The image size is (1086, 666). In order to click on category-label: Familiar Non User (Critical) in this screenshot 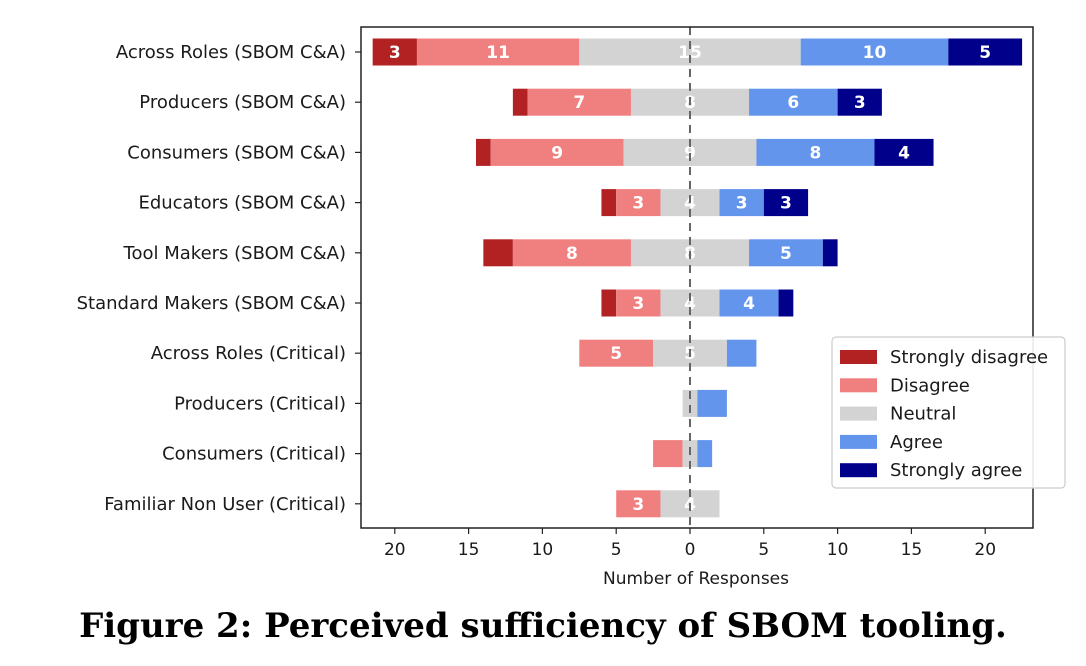, I will do `click(225, 504)`.